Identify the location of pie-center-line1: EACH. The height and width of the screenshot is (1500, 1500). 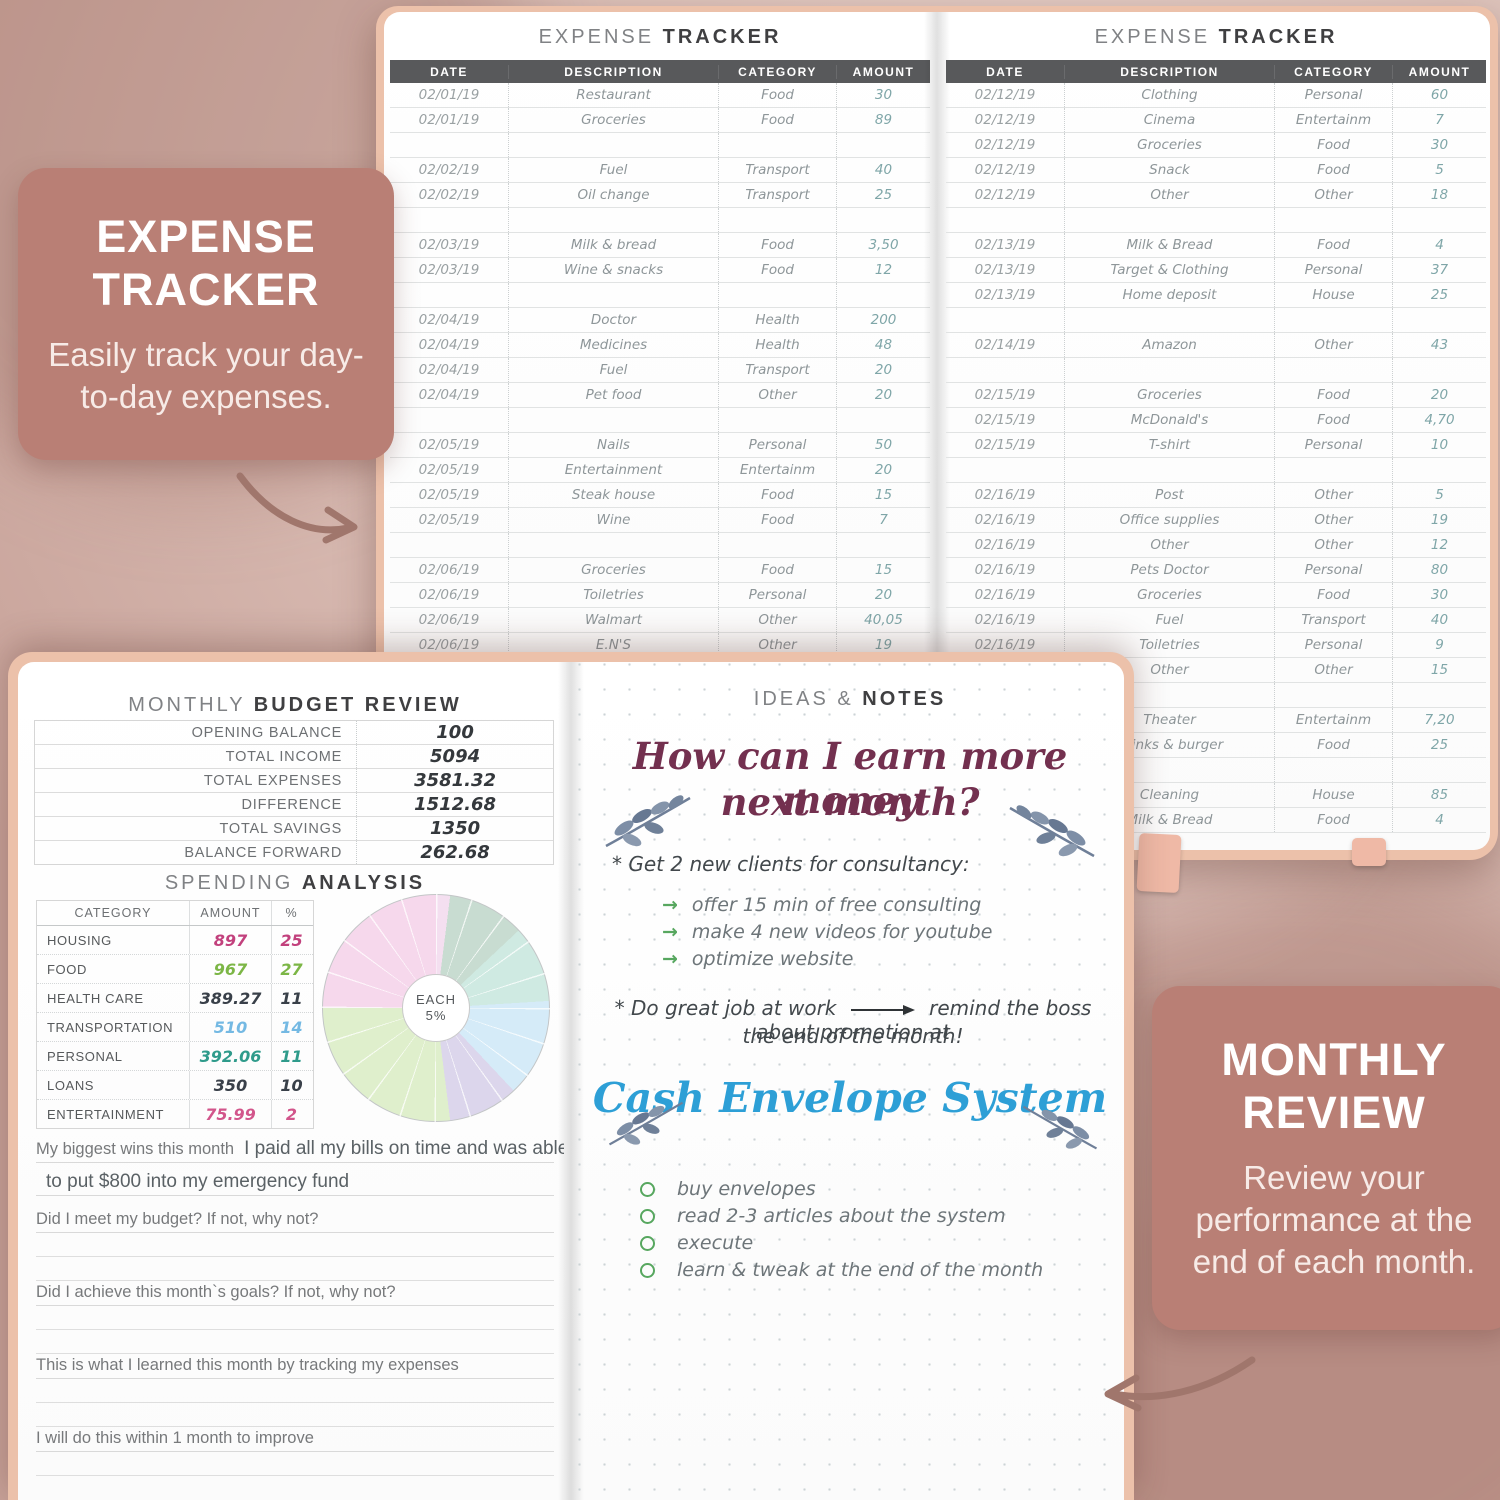
(436, 999).